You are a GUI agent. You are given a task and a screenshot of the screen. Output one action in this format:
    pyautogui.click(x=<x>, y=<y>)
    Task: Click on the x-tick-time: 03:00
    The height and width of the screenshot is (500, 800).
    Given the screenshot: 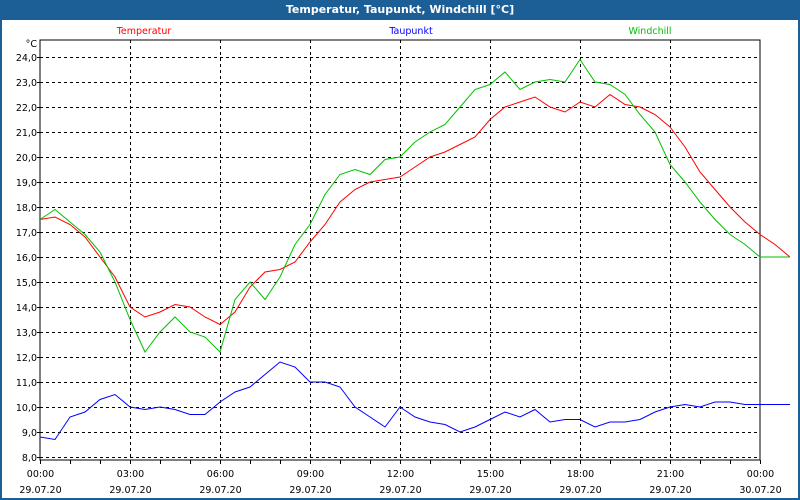 What is the action you would take?
    pyautogui.click(x=130, y=474)
    